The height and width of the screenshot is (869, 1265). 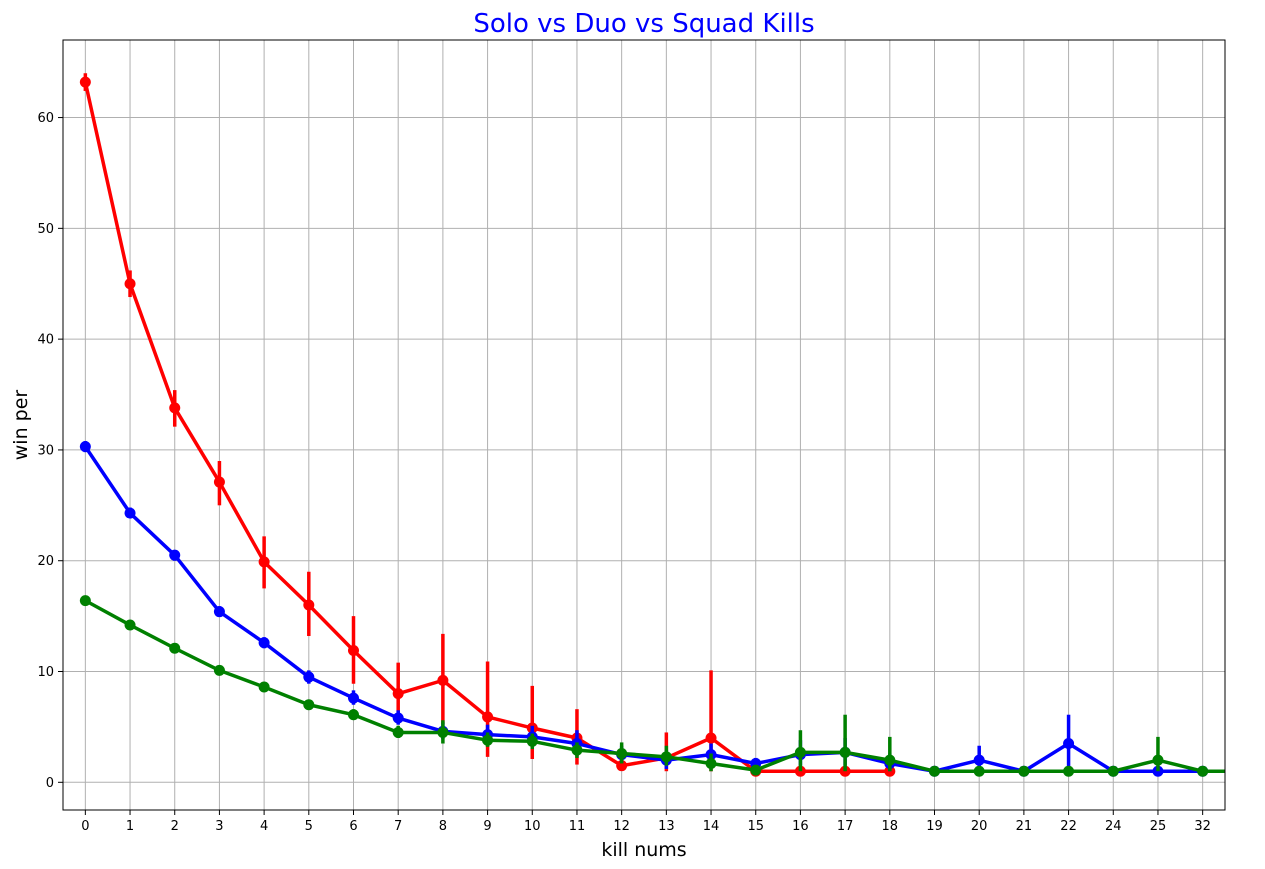 What do you see at coordinates (487, 826) in the screenshot?
I see `x-tick-label: 9` at bounding box center [487, 826].